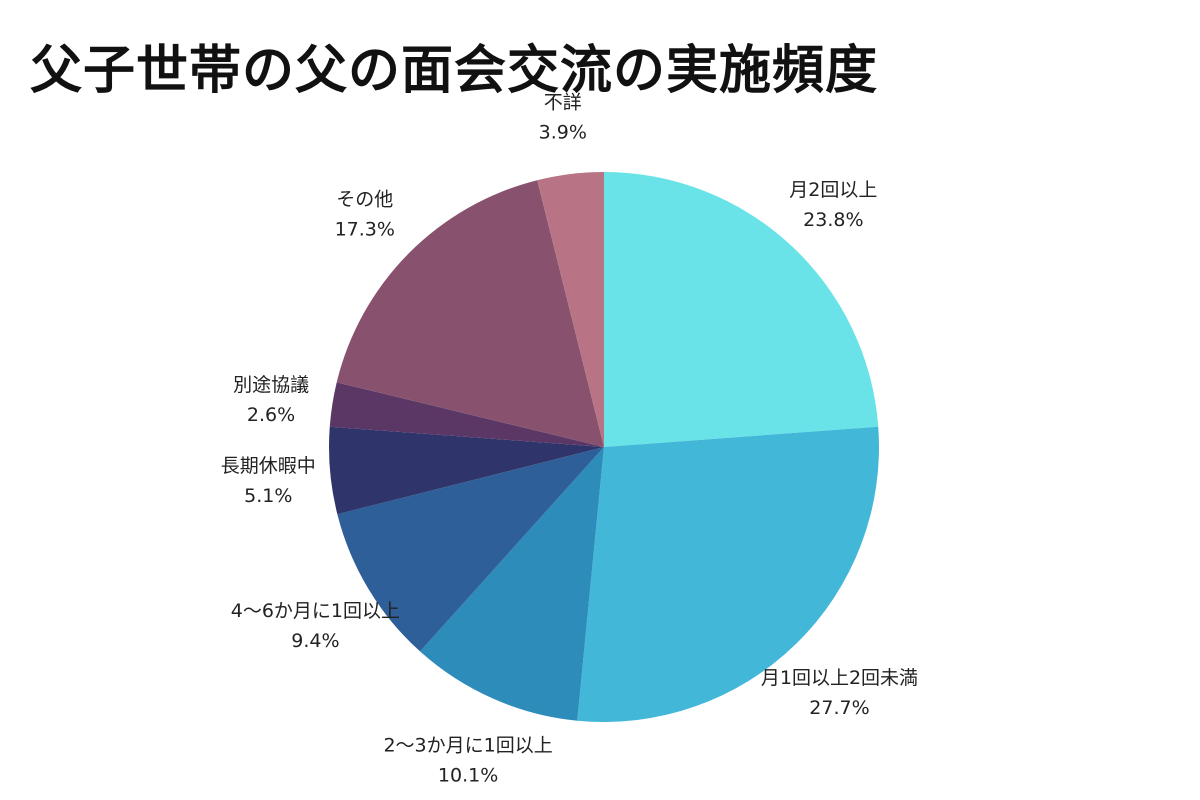  Describe the element at coordinates (454, 71) in the screenshot. I see `chart-title: 父子世帯の父の面会交流の実施頻度` at that location.